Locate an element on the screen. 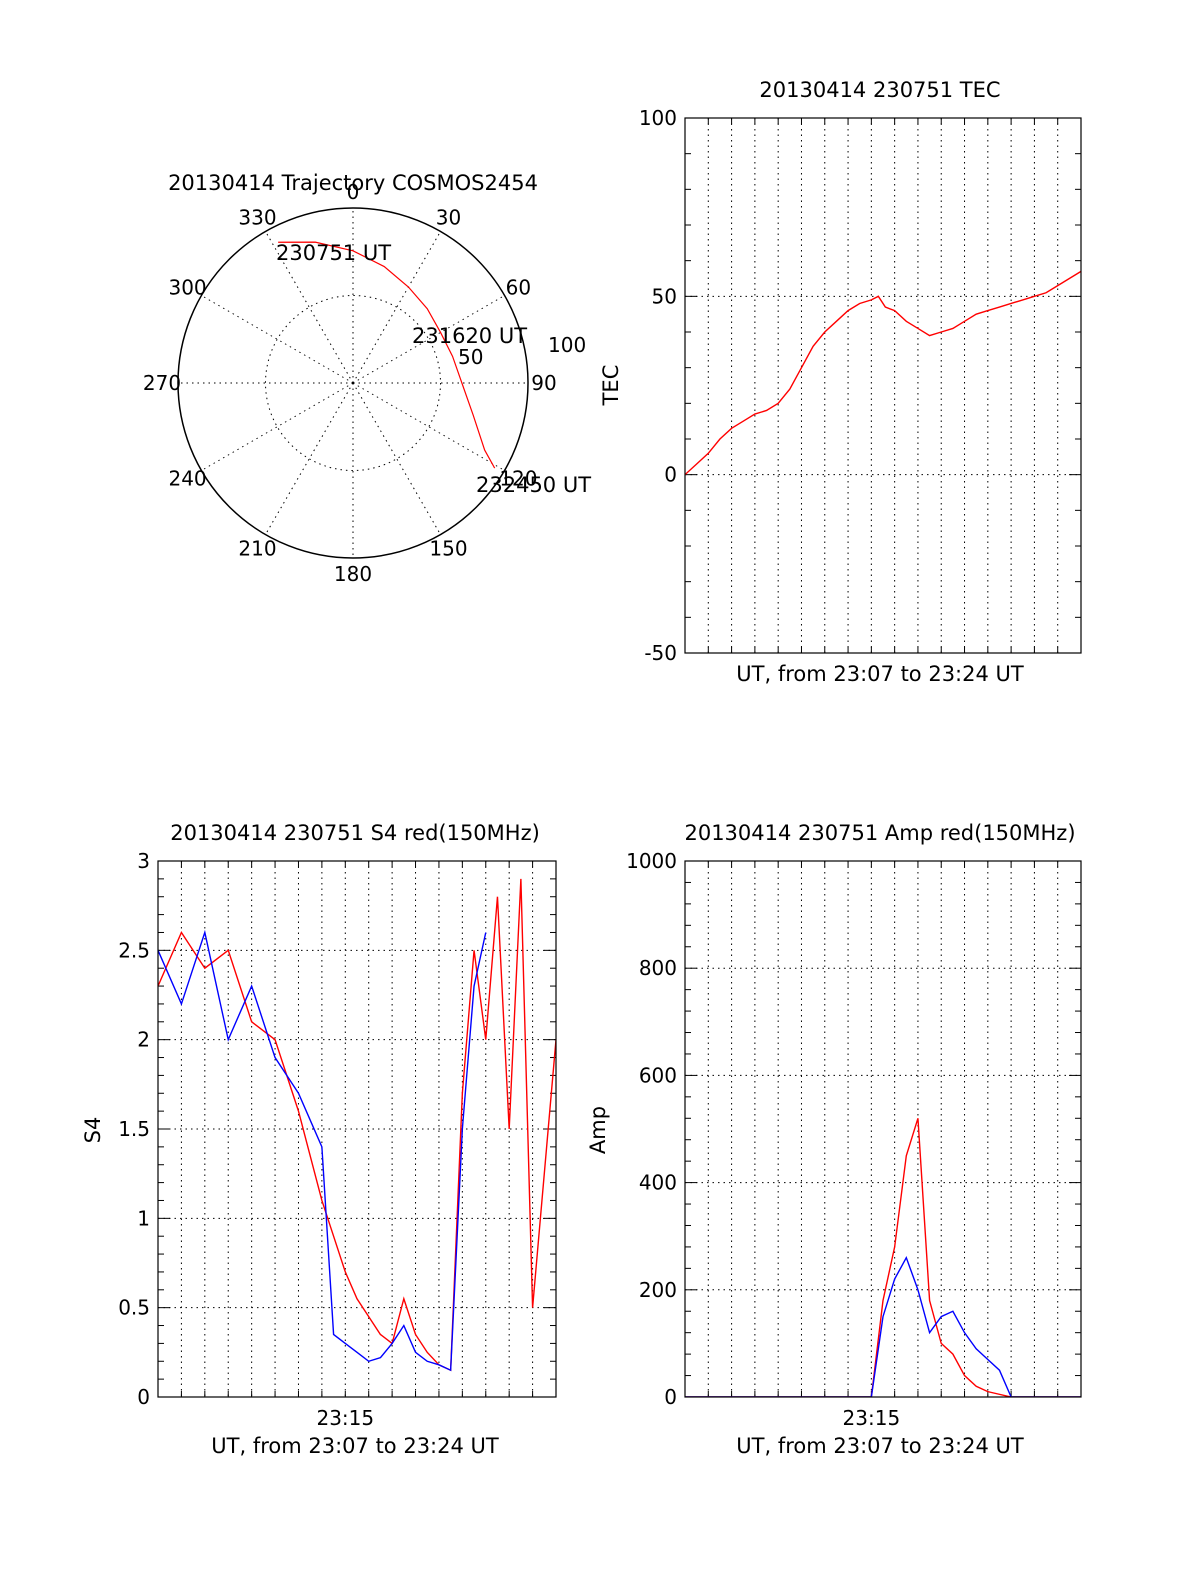 The image size is (1200, 1575). y-tick-label: 2.5 is located at coordinates (134, 950).